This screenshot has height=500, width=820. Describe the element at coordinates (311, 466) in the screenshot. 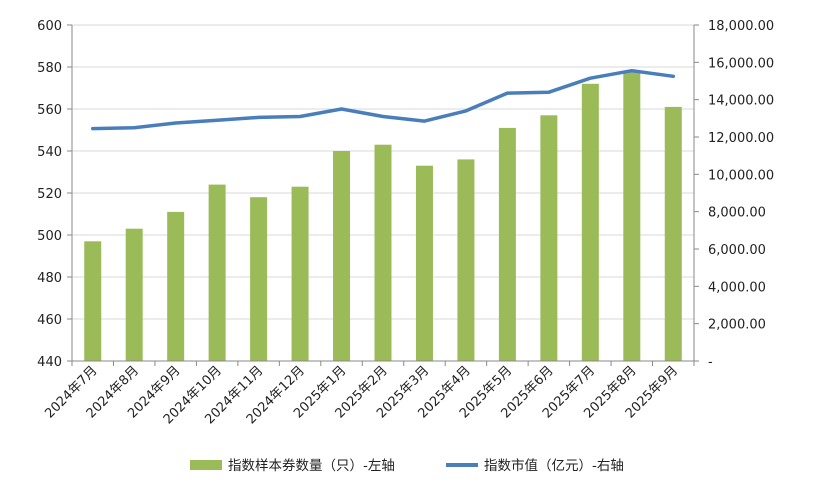

I see `legend-bar-label: 指数样本券数量（只）-左轴` at that location.